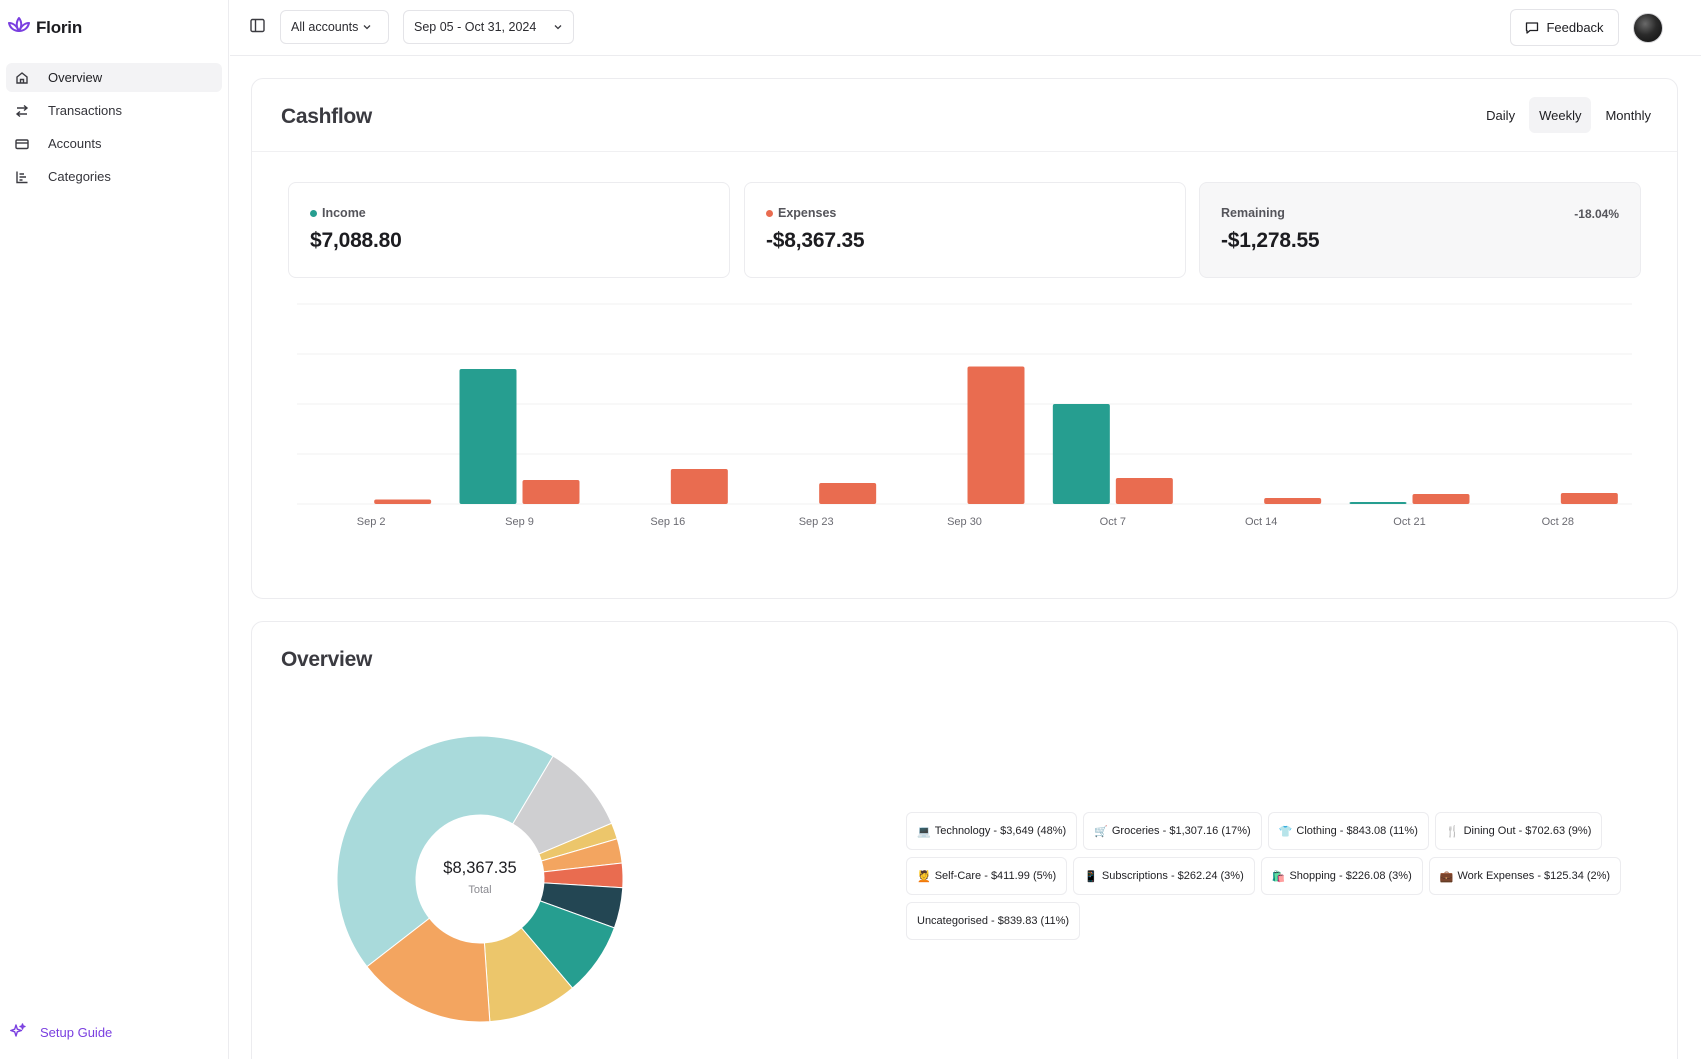  I want to click on x-tick-label: Sep 23, so click(816, 522).